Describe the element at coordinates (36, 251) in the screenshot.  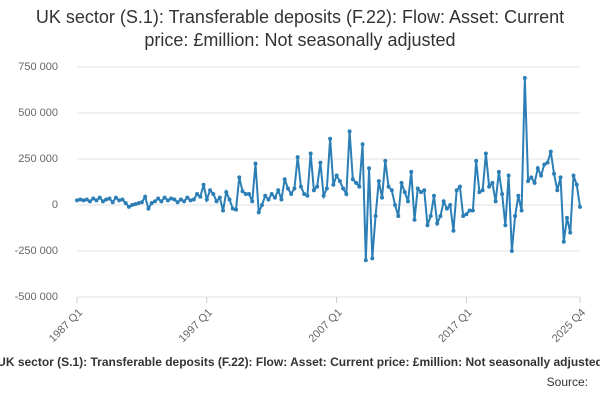
I see `y-tick-label: -250 000` at that location.